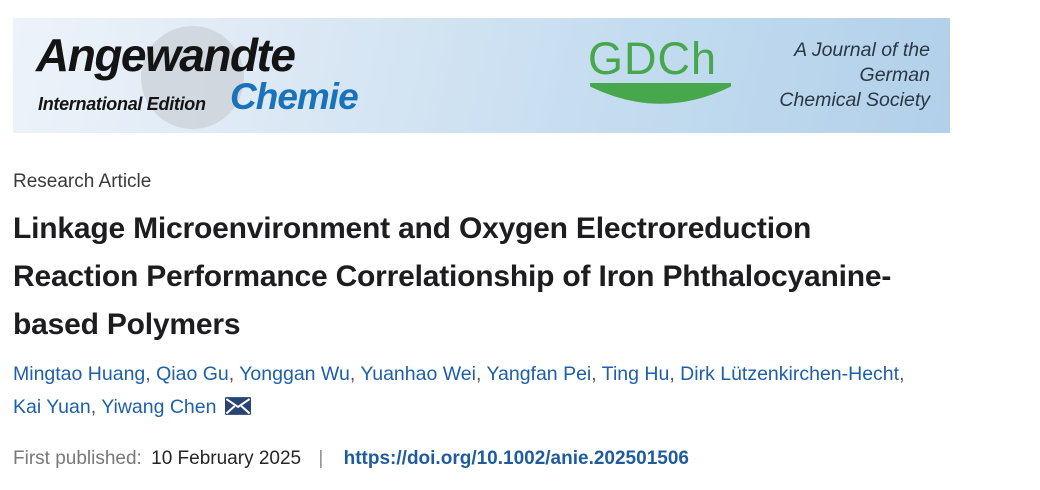  I want to click on first-published-date: 10 February 2025, so click(226, 458).